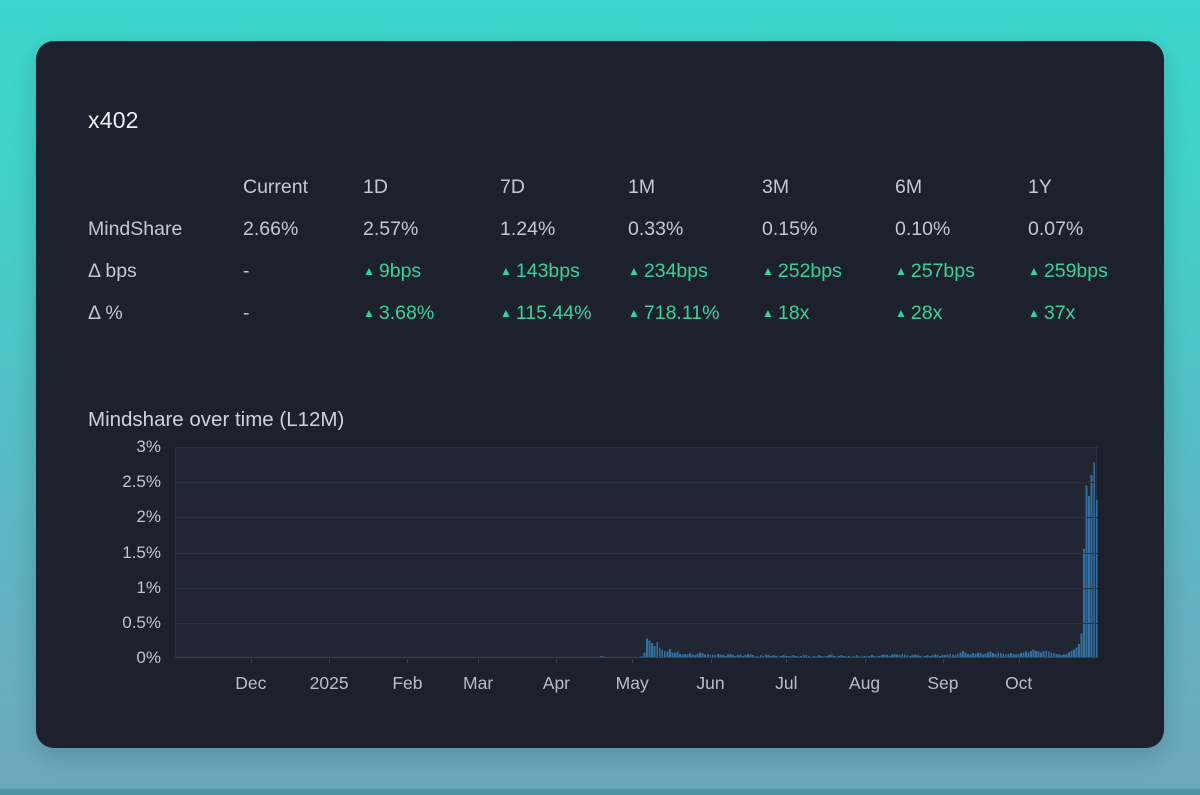 This screenshot has height=795, width=1200. What do you see at coordinates (556, 683) in the screenshot?
I see `x-tick-label: Apr` at bounding box center [556, 683].